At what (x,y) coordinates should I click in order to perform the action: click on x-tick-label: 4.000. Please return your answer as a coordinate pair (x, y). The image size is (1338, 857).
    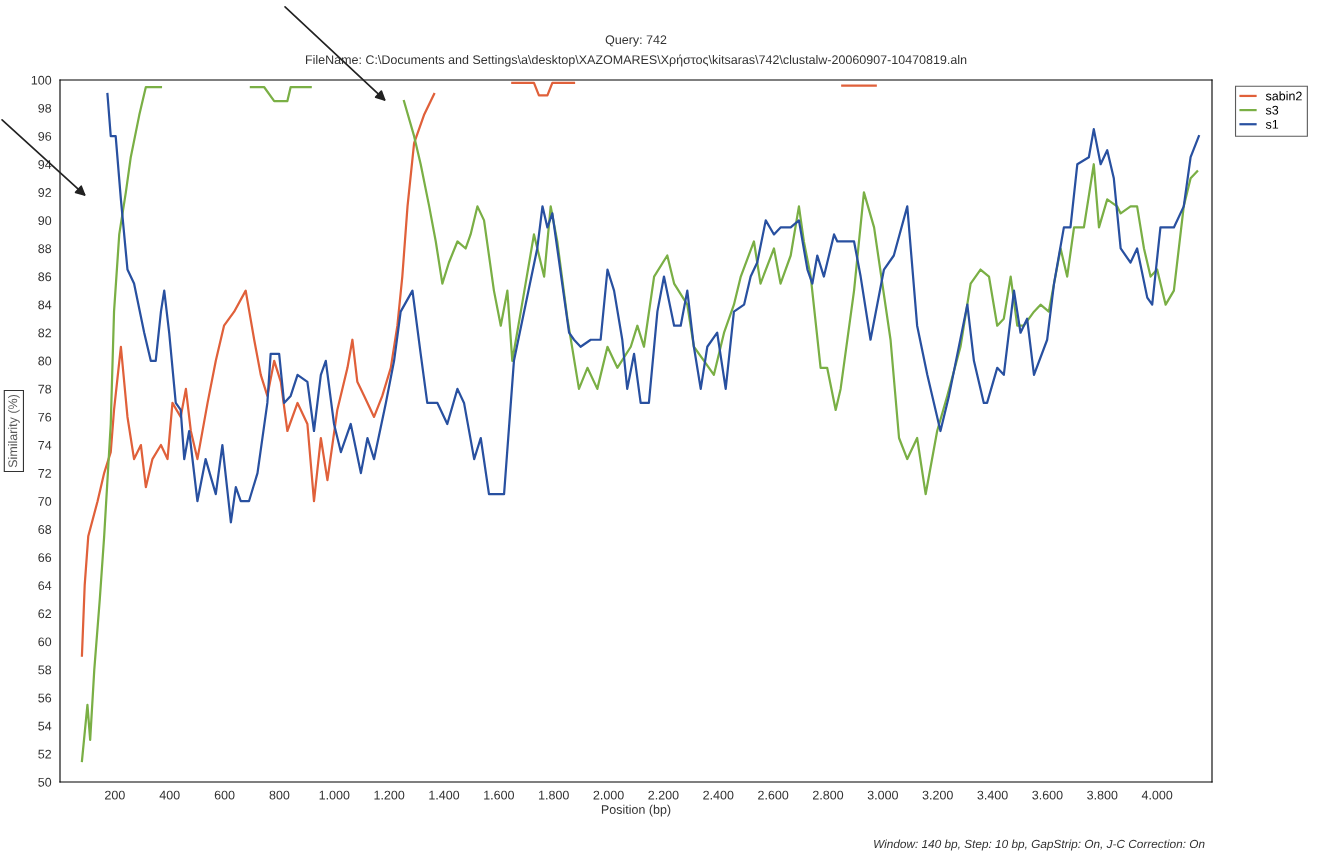
    Looking at the image, I should click on (1157, 795).